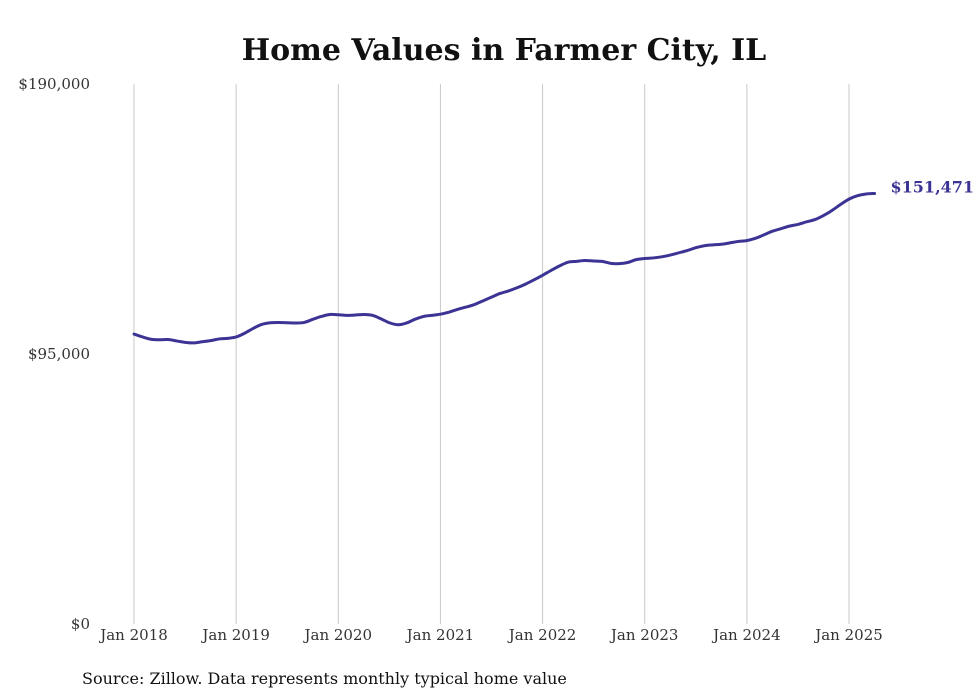  I want to click on chart-title: Home Values in Farmer City, IL, so click(504, 50).